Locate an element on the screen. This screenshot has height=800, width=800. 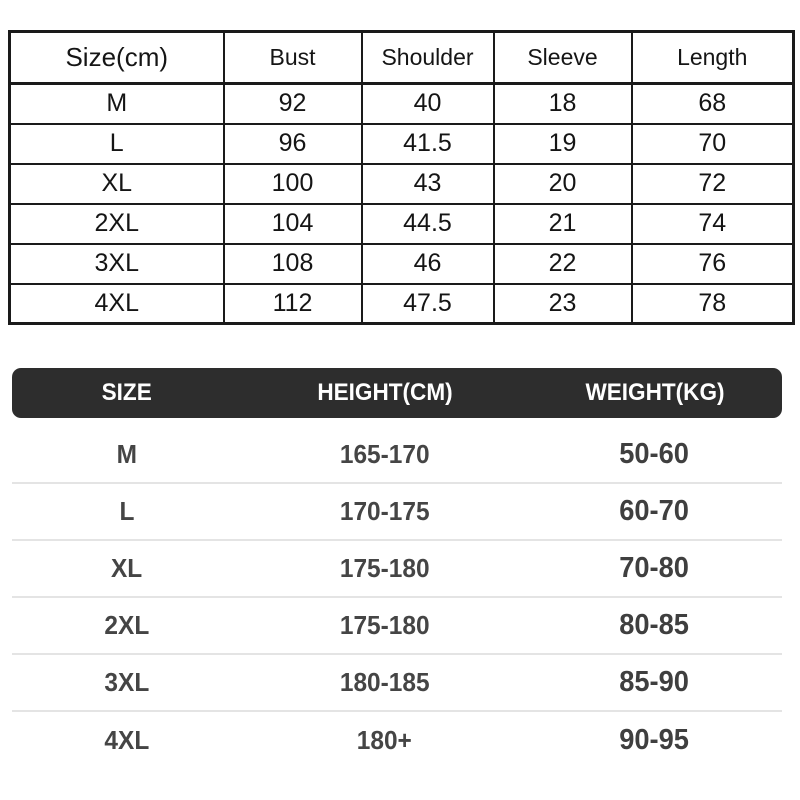
cell-shoulder: 40 is located at coordinates (427, 103).